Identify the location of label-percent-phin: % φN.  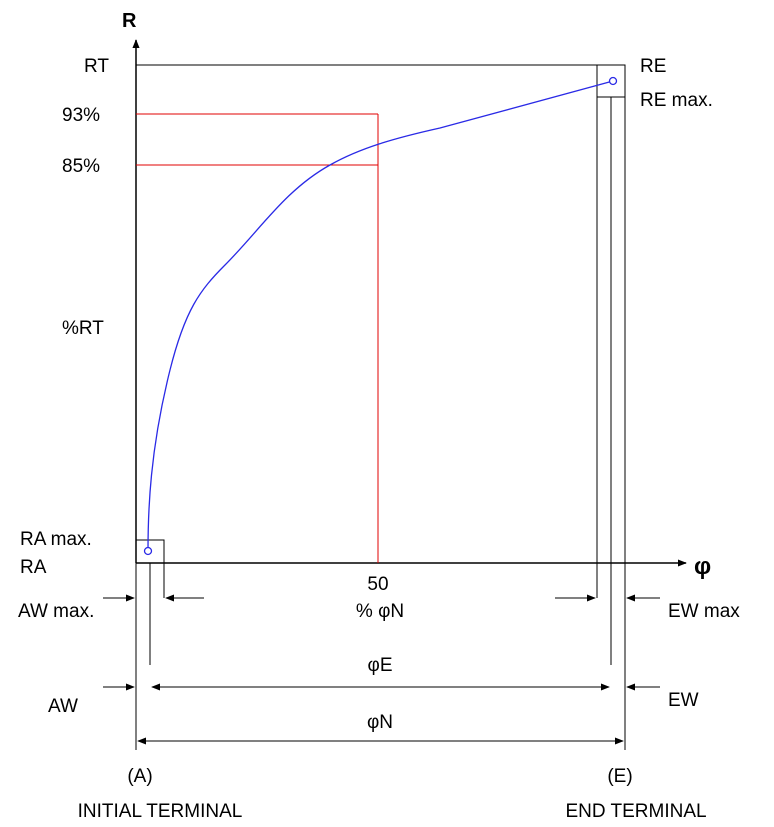
(380, 611).